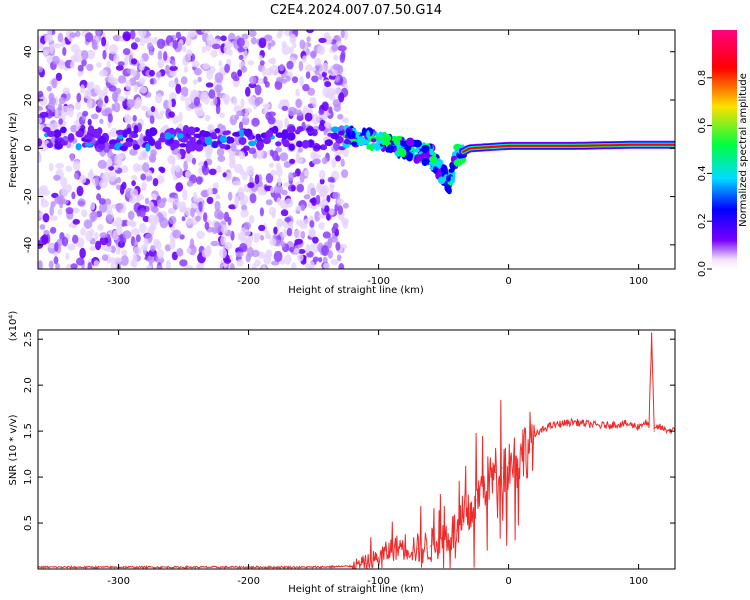 Image resolution: width=750 pixels, height=600 pixels. I want to click on colorbar-tick-label: 0.6, so click(702, 126).